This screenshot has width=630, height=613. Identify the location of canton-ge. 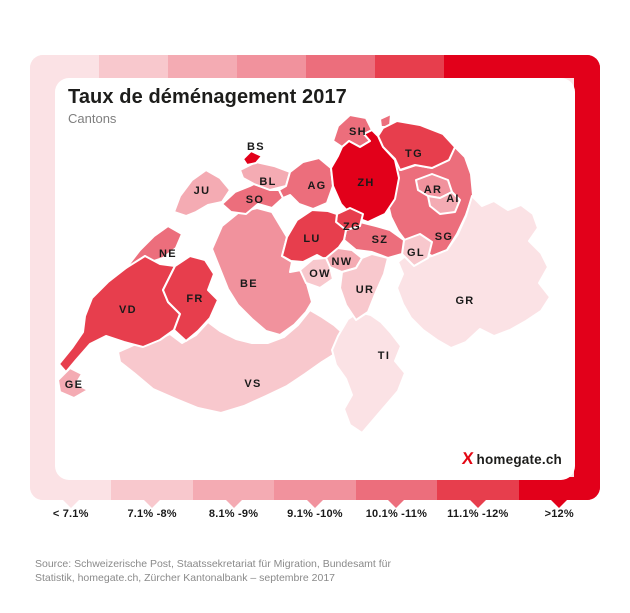
(73, 383).